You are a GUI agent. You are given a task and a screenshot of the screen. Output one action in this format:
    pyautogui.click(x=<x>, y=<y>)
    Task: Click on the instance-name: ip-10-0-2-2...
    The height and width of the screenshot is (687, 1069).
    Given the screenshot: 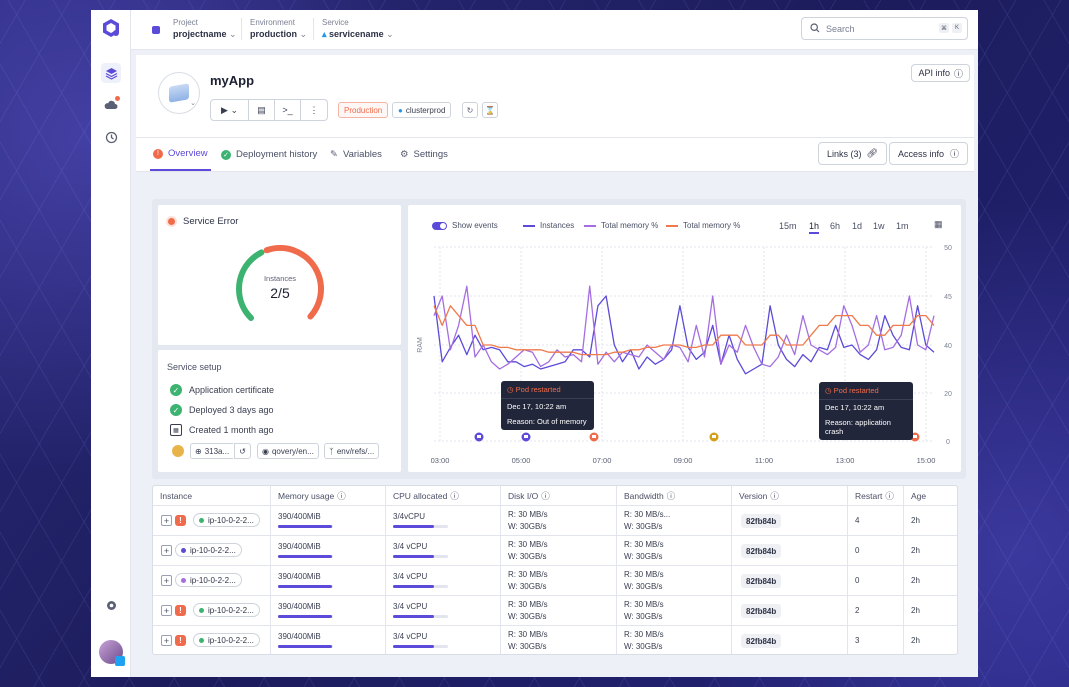 What is the action you would take?
    pyautogui.click(x=231, y=610)
    